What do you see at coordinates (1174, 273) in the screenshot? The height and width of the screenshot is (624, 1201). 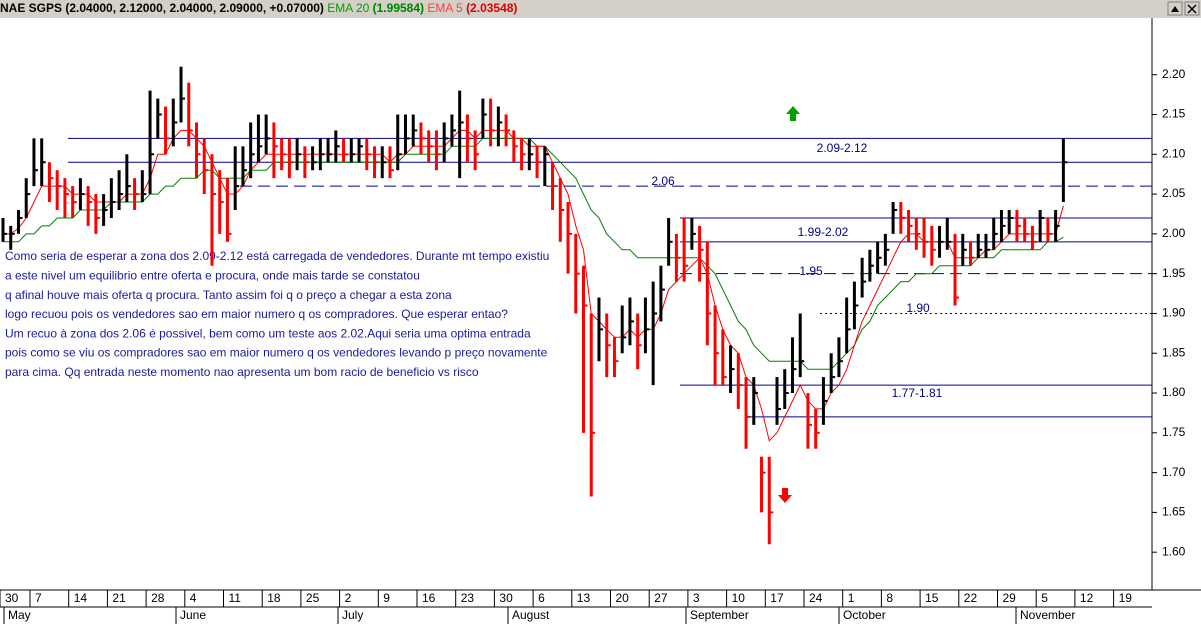 I see `y-tick-label: 1.95` at bounding box center [1174, 273].